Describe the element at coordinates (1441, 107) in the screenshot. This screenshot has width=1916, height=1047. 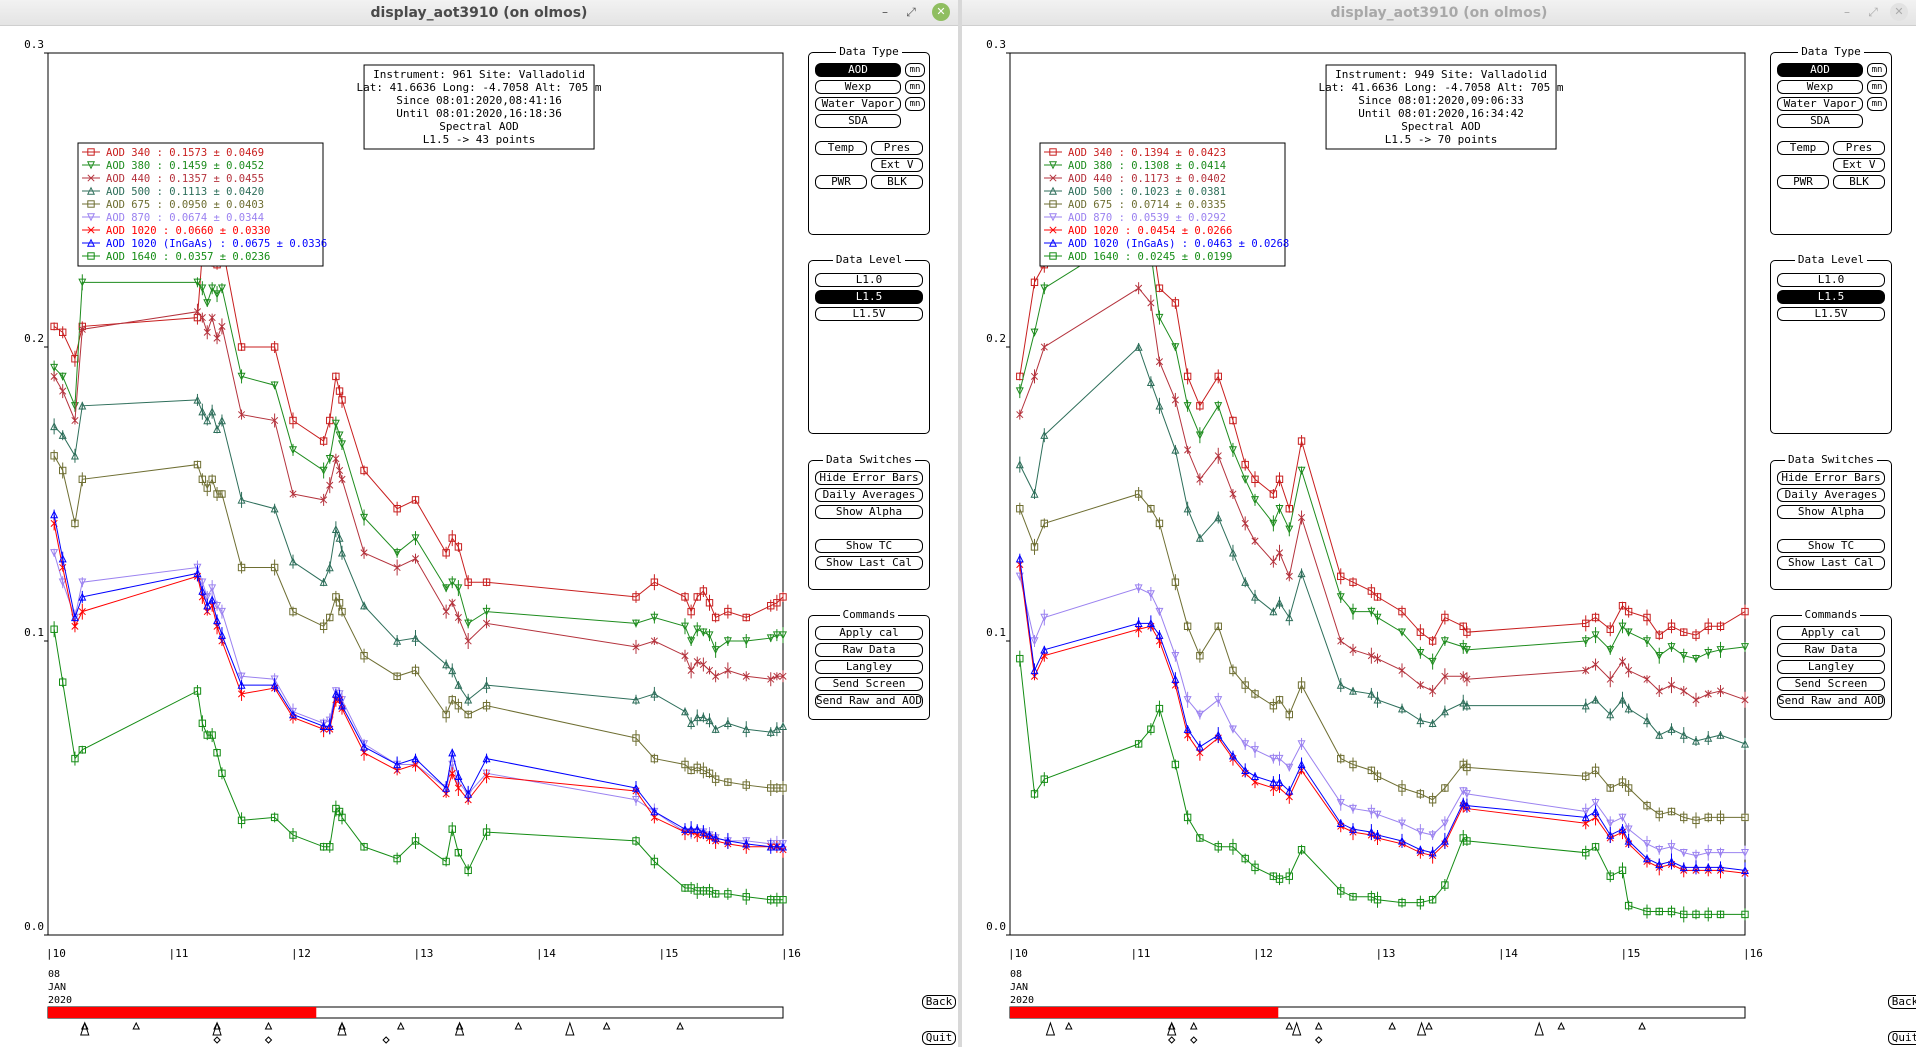
I see `info-box` at that location.